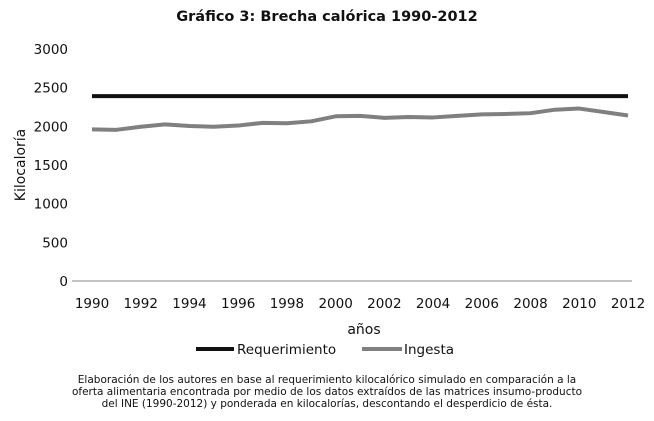 The image size is (654, 421). I want to click on series-line-ingesta, so click(360, 119).